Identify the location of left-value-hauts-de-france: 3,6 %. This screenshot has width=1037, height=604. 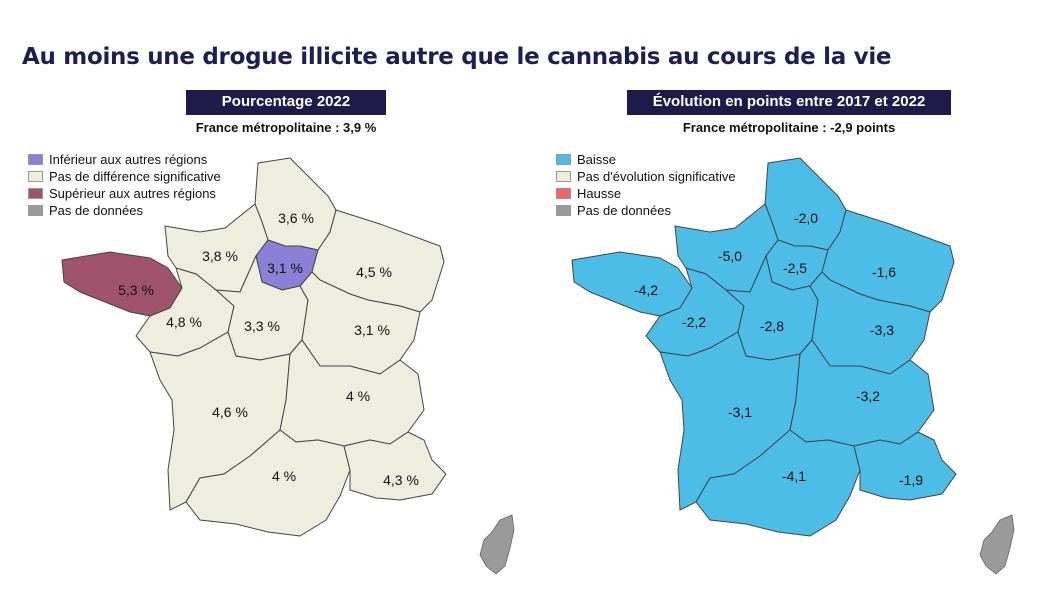
(296, 218).